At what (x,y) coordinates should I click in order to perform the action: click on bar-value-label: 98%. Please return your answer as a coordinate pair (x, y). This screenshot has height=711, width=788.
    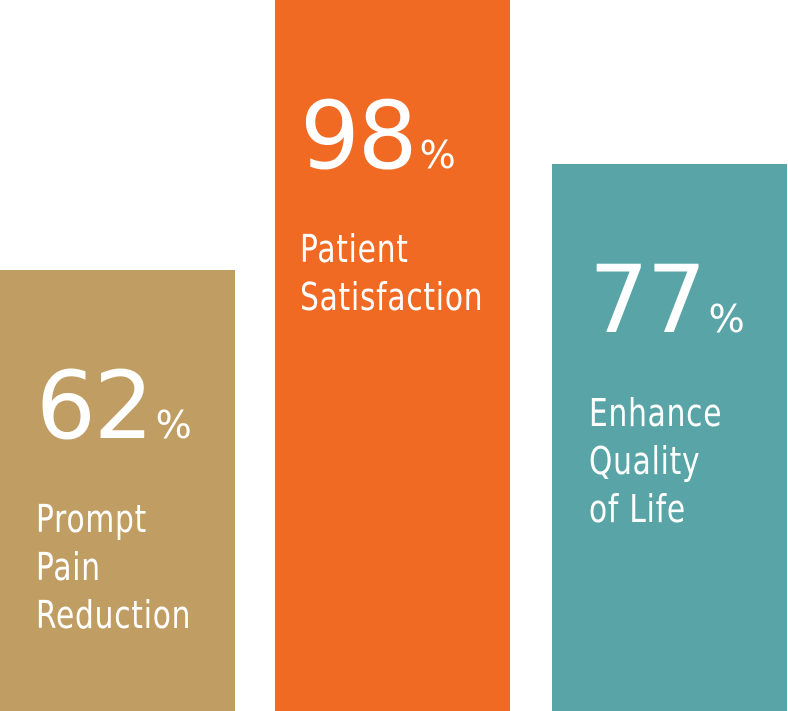
    Looking at the image, I should click on (378, 137).